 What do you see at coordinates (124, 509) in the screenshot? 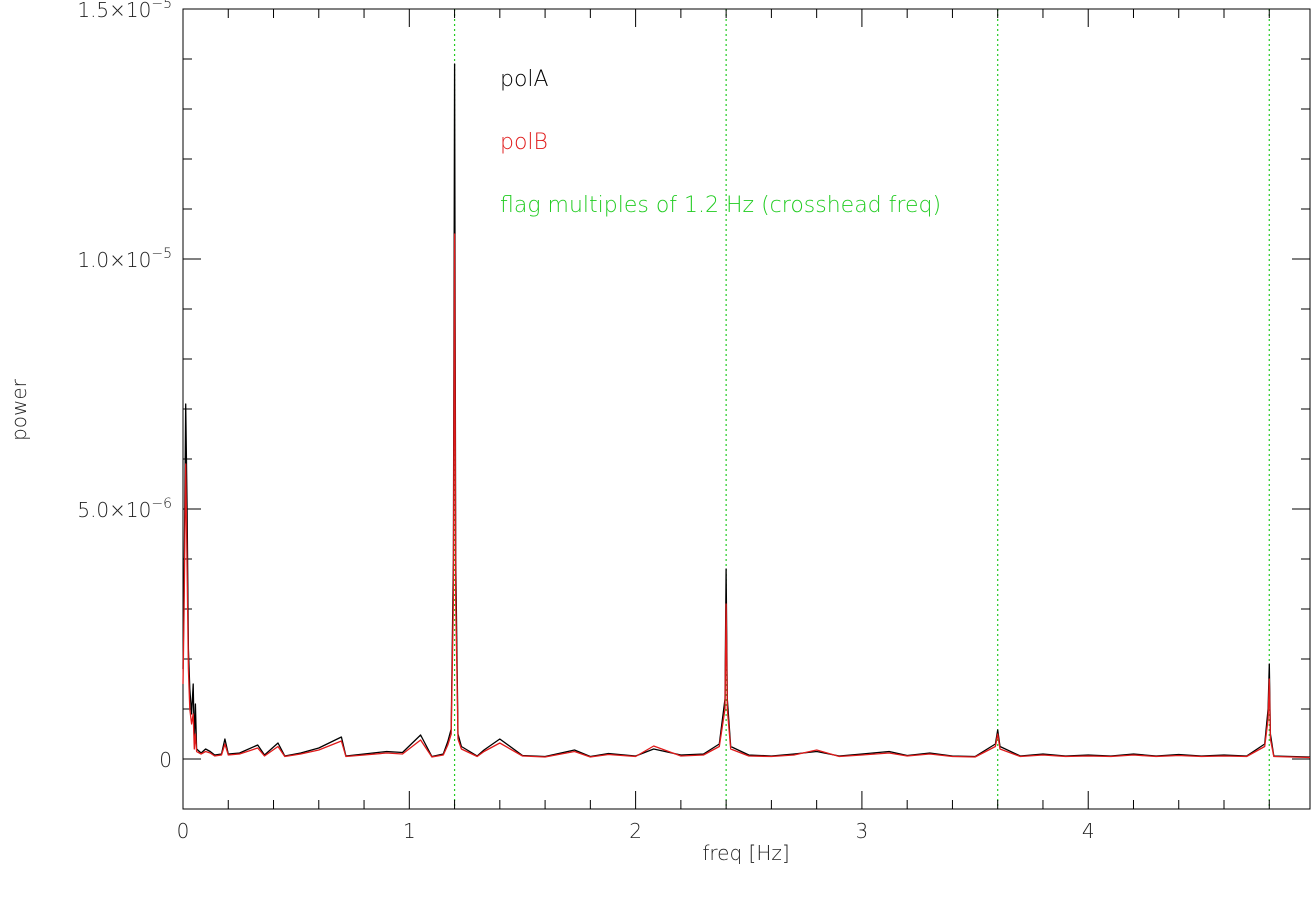
I see `y-tick-label: 5.0×10⁻⁶` at bounding box center [124, 509].